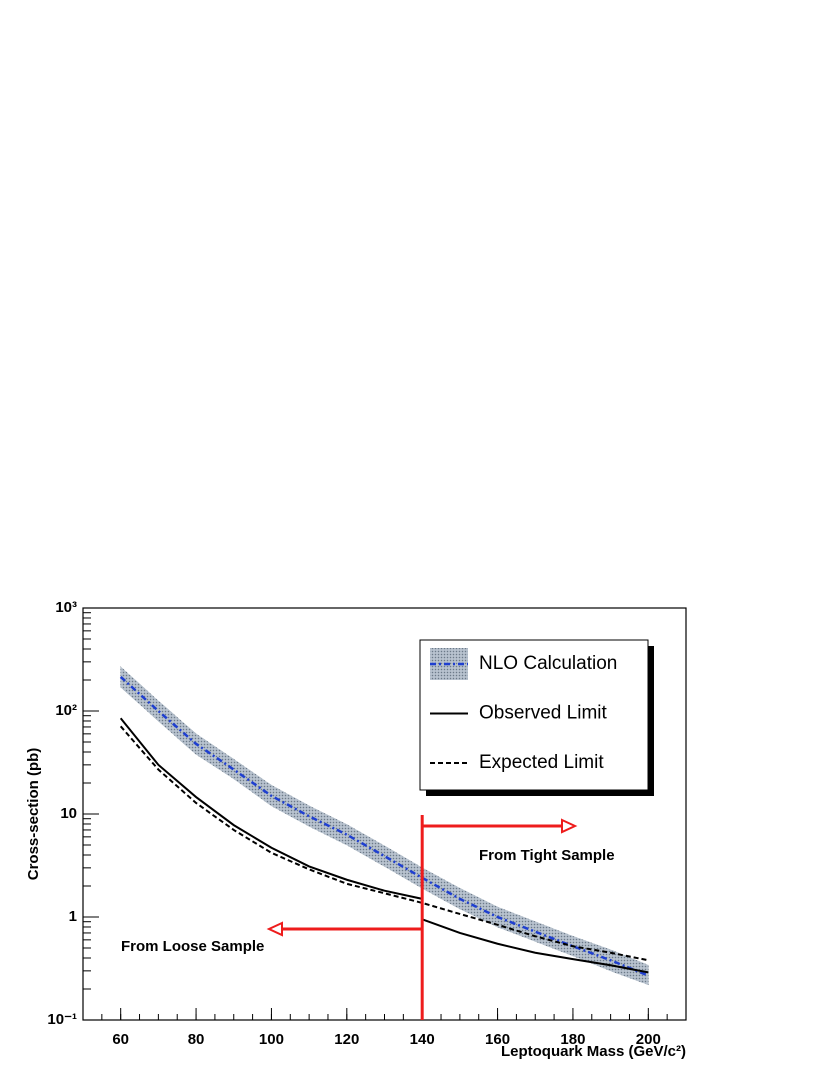  What do you see at coordinates (593, 1051) in the screenshot?
I see `x-axis-title: Leptoquark Mass (GeV/c²)` at bounding box center [593, 1051].